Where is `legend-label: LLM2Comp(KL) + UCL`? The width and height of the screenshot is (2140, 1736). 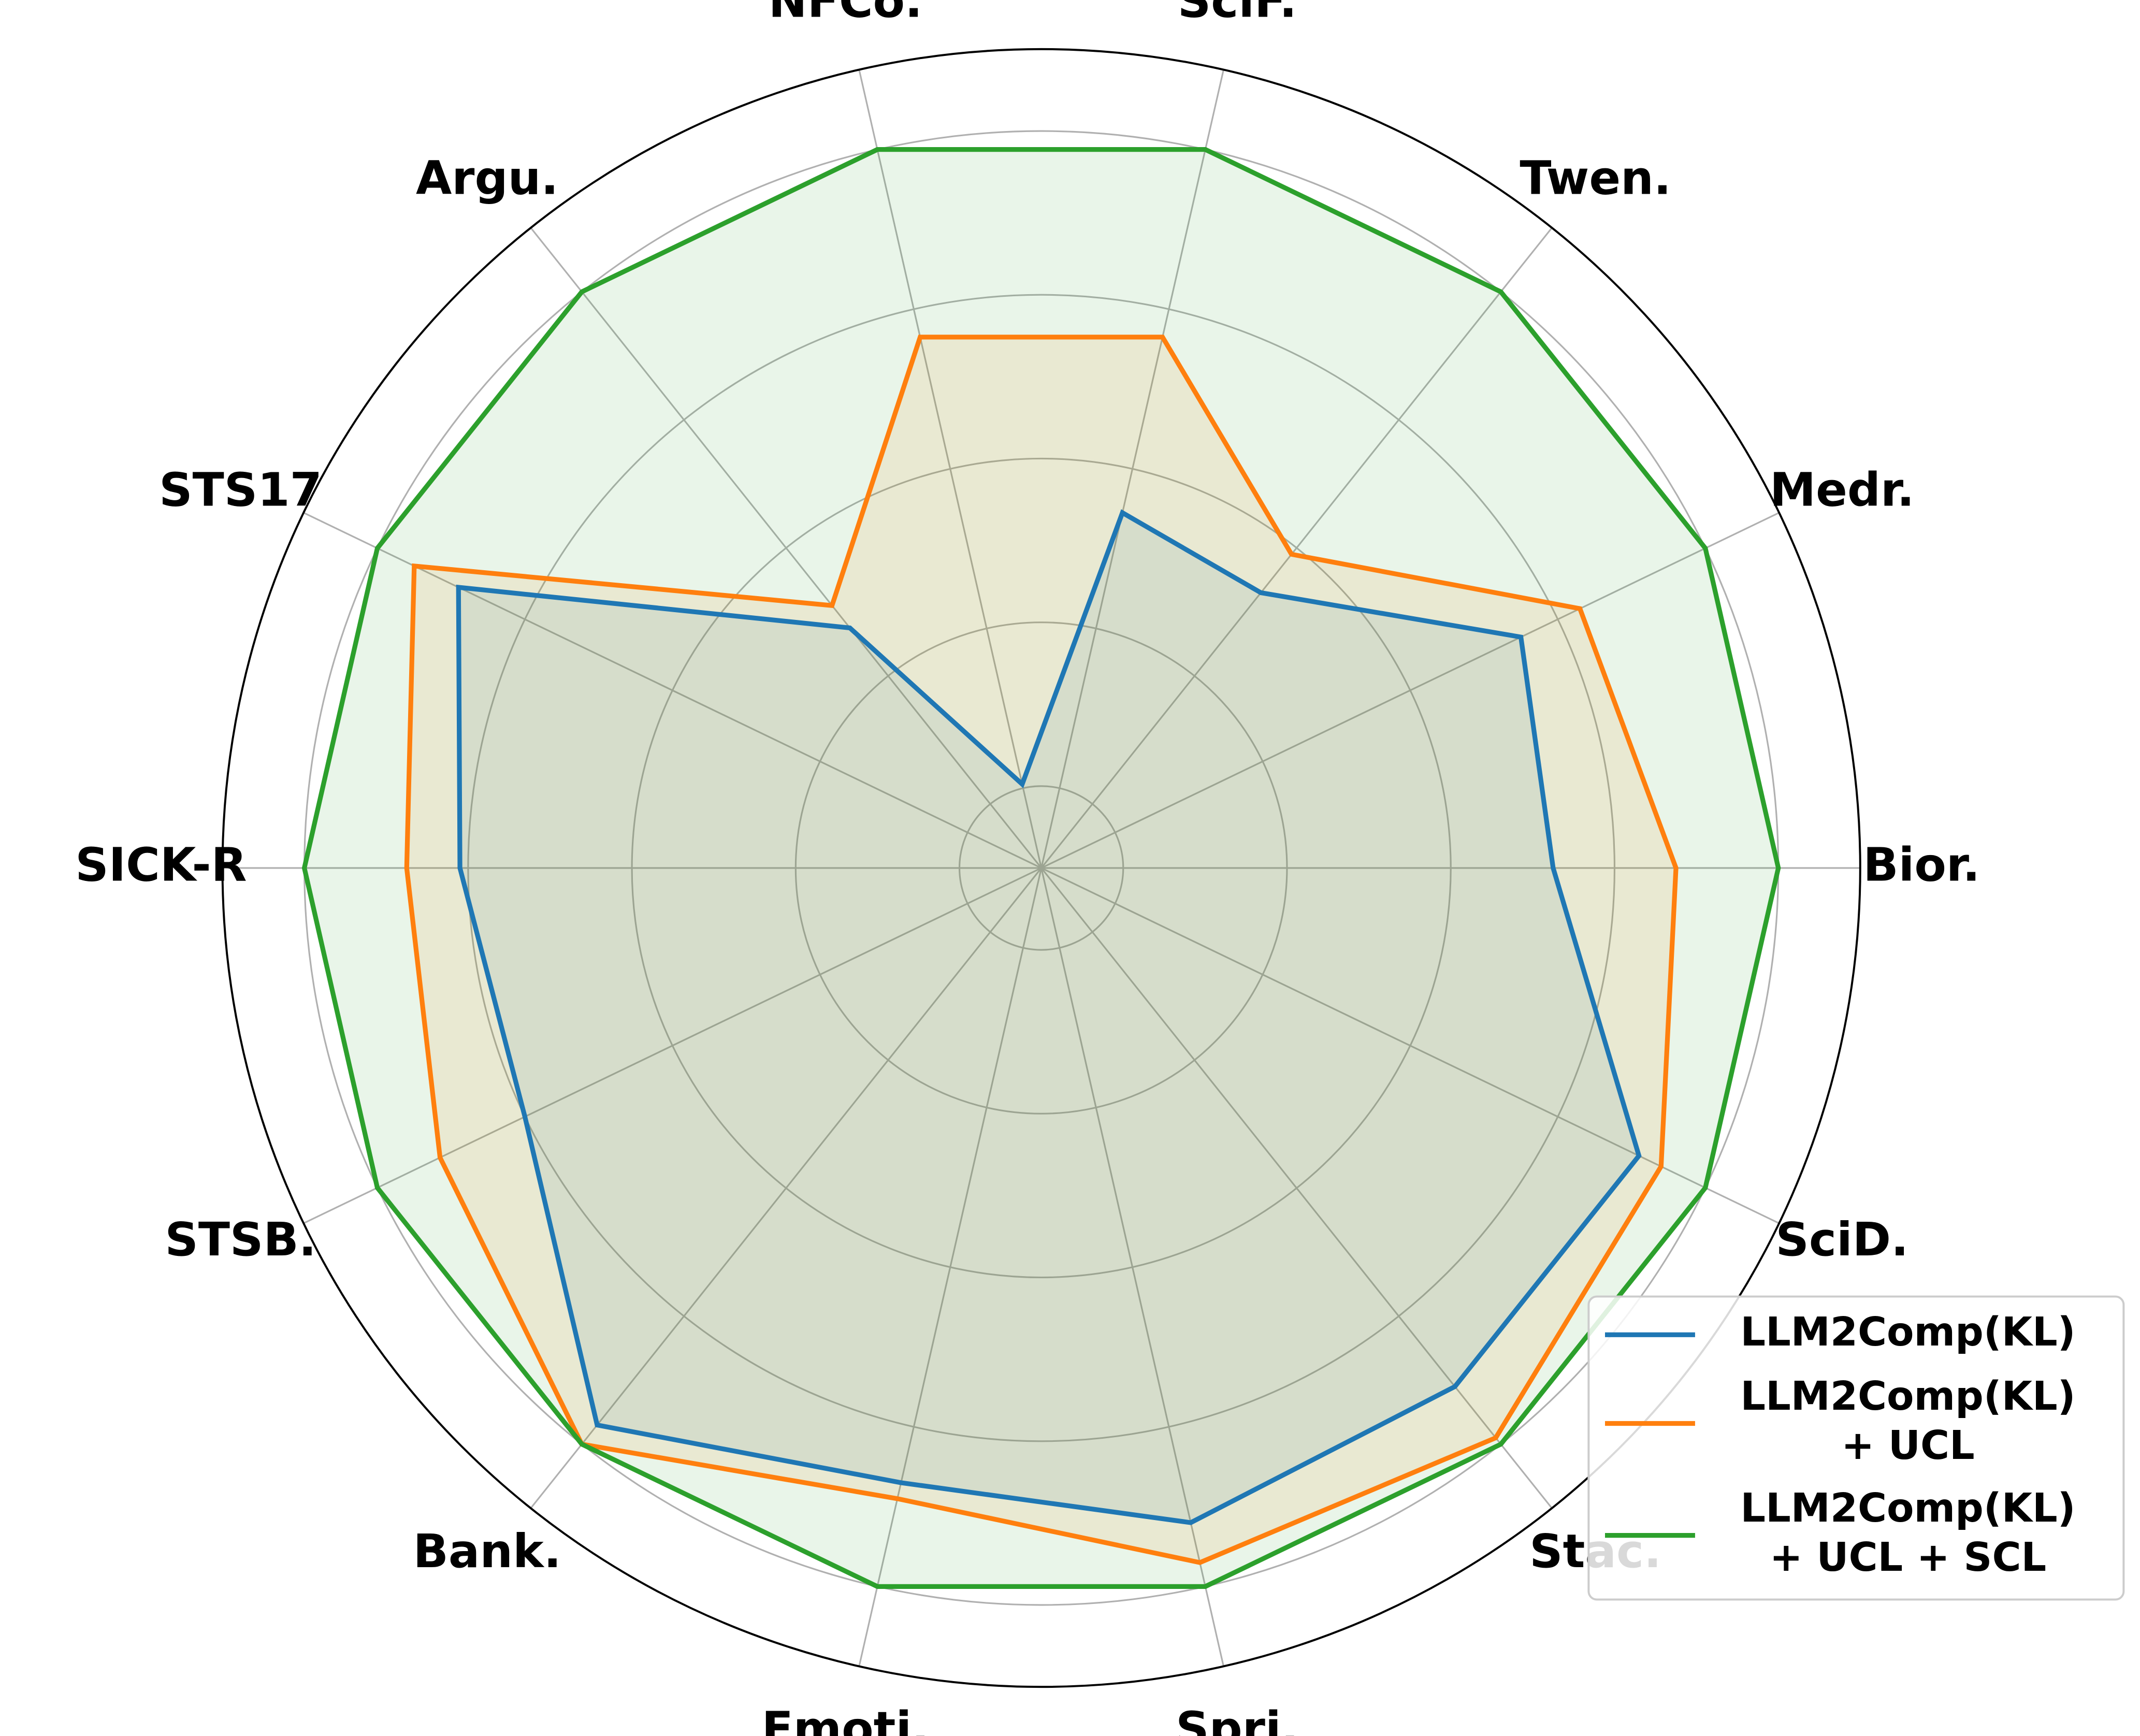
legend-label: LLM2Comp(KL) + UCL is located at coordinates (1908, 1421).